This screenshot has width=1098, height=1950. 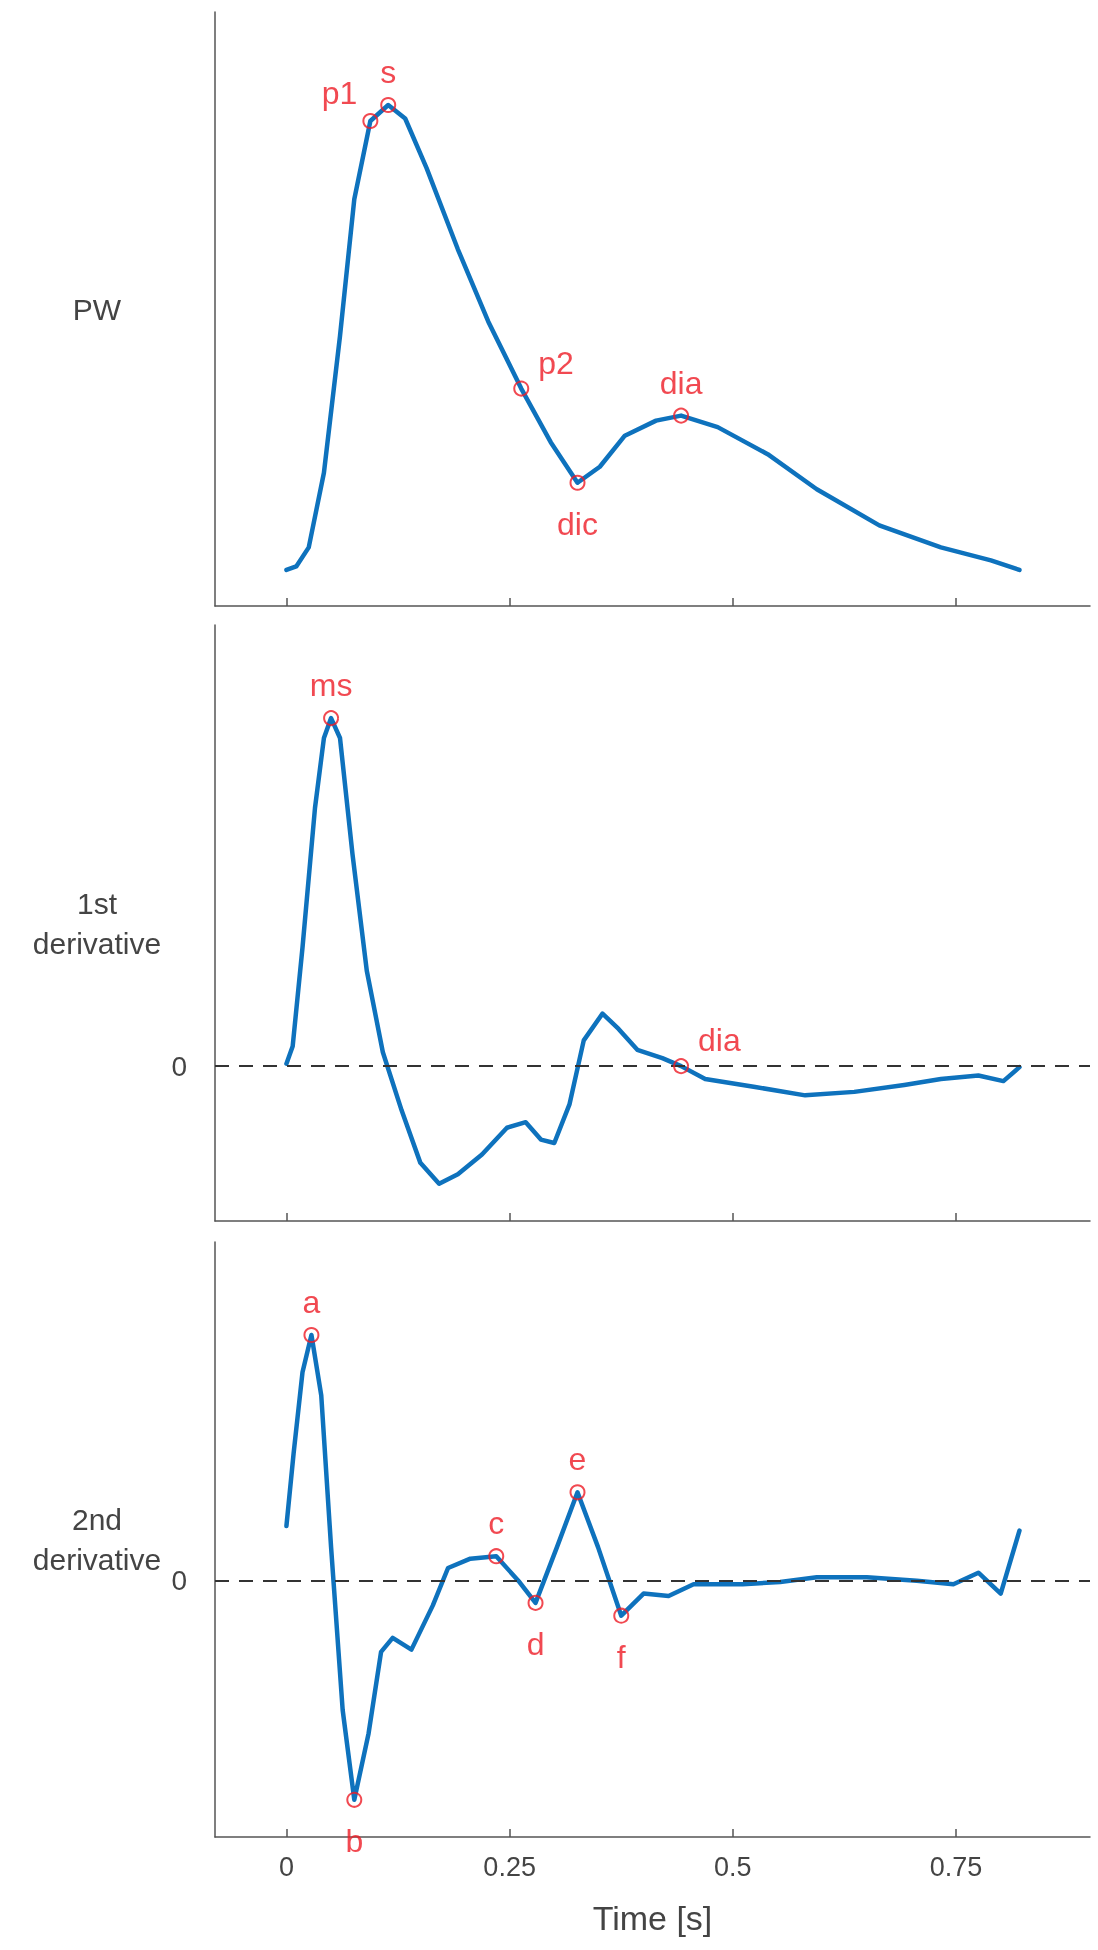 I want to click on x-axis-title: Time [s], so click(x=652, y=1918).